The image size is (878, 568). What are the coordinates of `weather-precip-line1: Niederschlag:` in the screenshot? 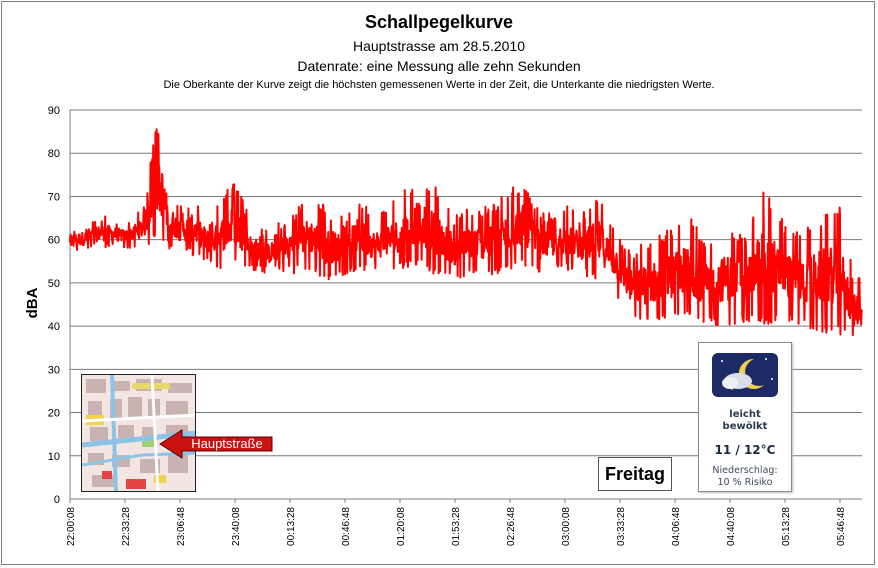 It's located at (745, 470).